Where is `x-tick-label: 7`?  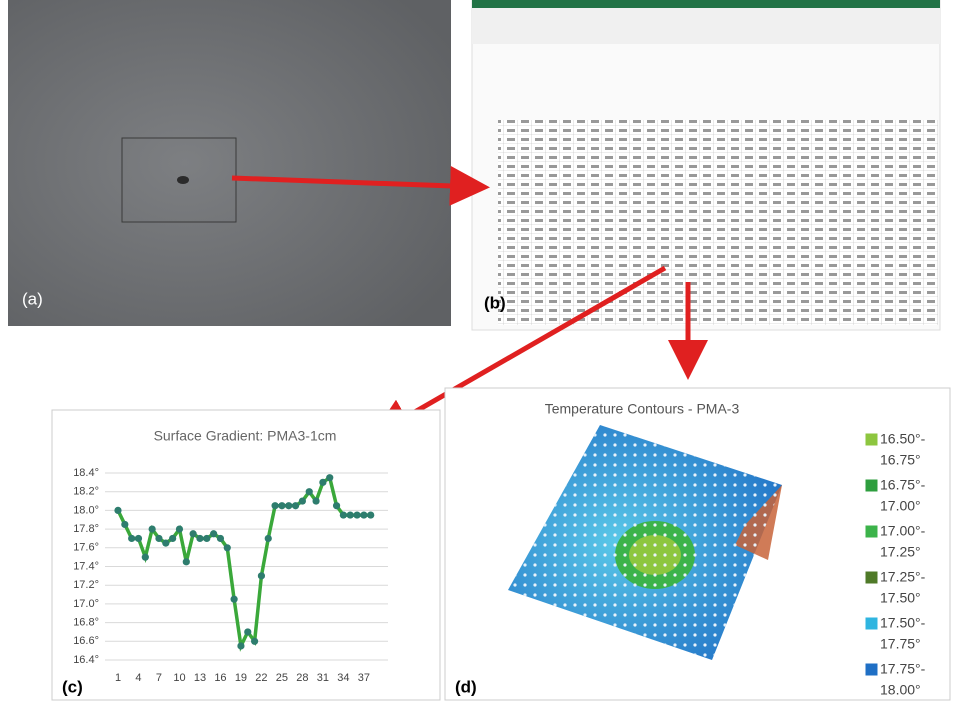 x-tick-label: 7 is located at coordinates (159, 678).